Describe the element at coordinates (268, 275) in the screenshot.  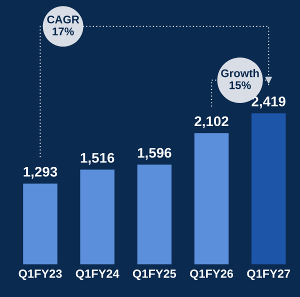
I see `x-tick-label: Q1FY27` at that location.